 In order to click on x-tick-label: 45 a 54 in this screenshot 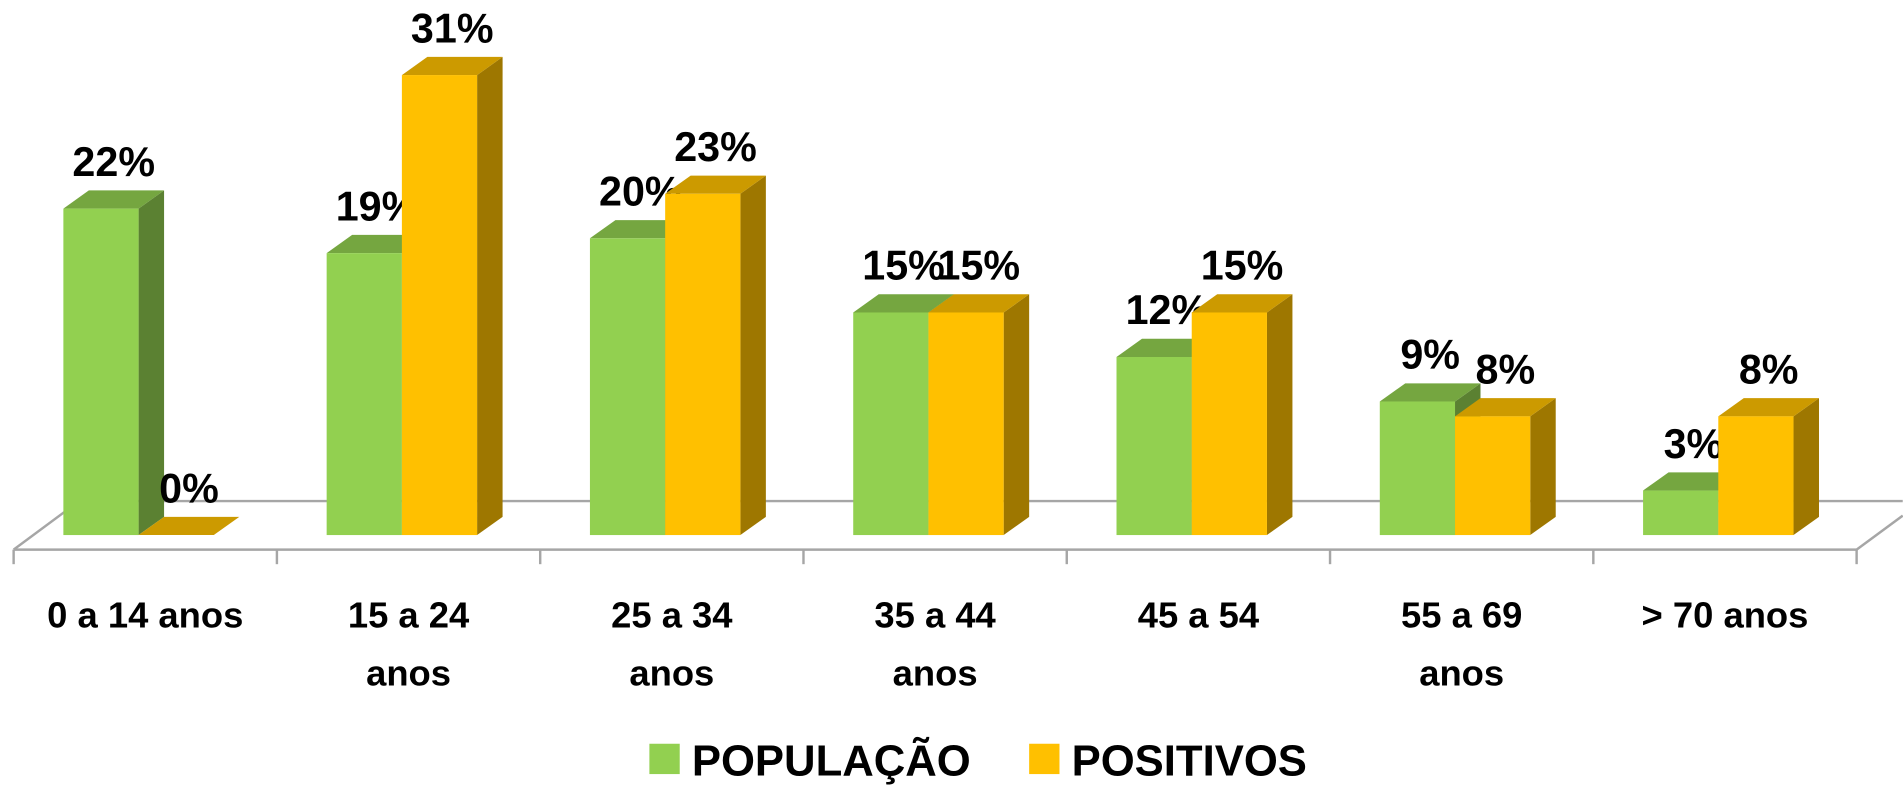, I will do `click(1199, 614)`.